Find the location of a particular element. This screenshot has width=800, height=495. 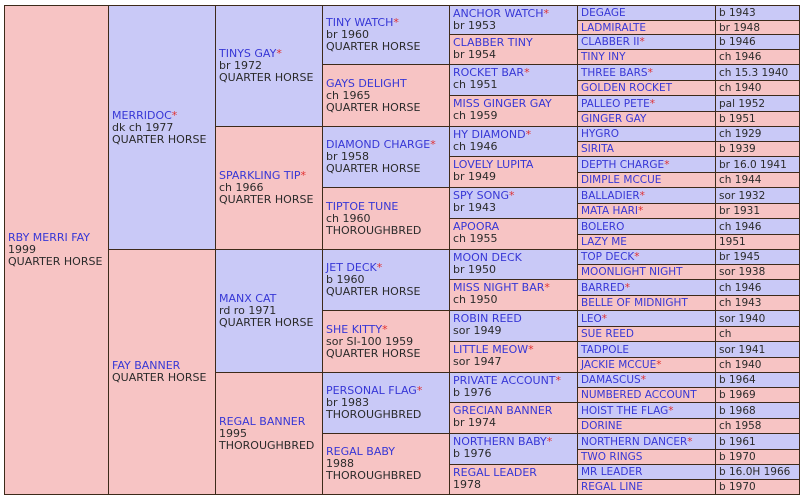

horse-name-link: BOLERO is located at coordinates (603, 226).